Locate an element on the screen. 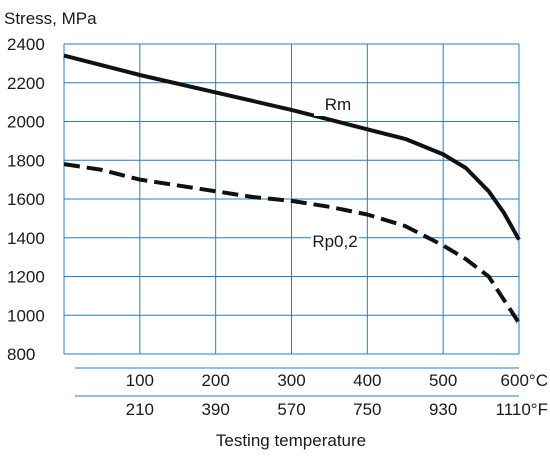 The width and height of the screenshot is (550, 456). y-tick-label: 2000 is located at coordinates (26, 122).